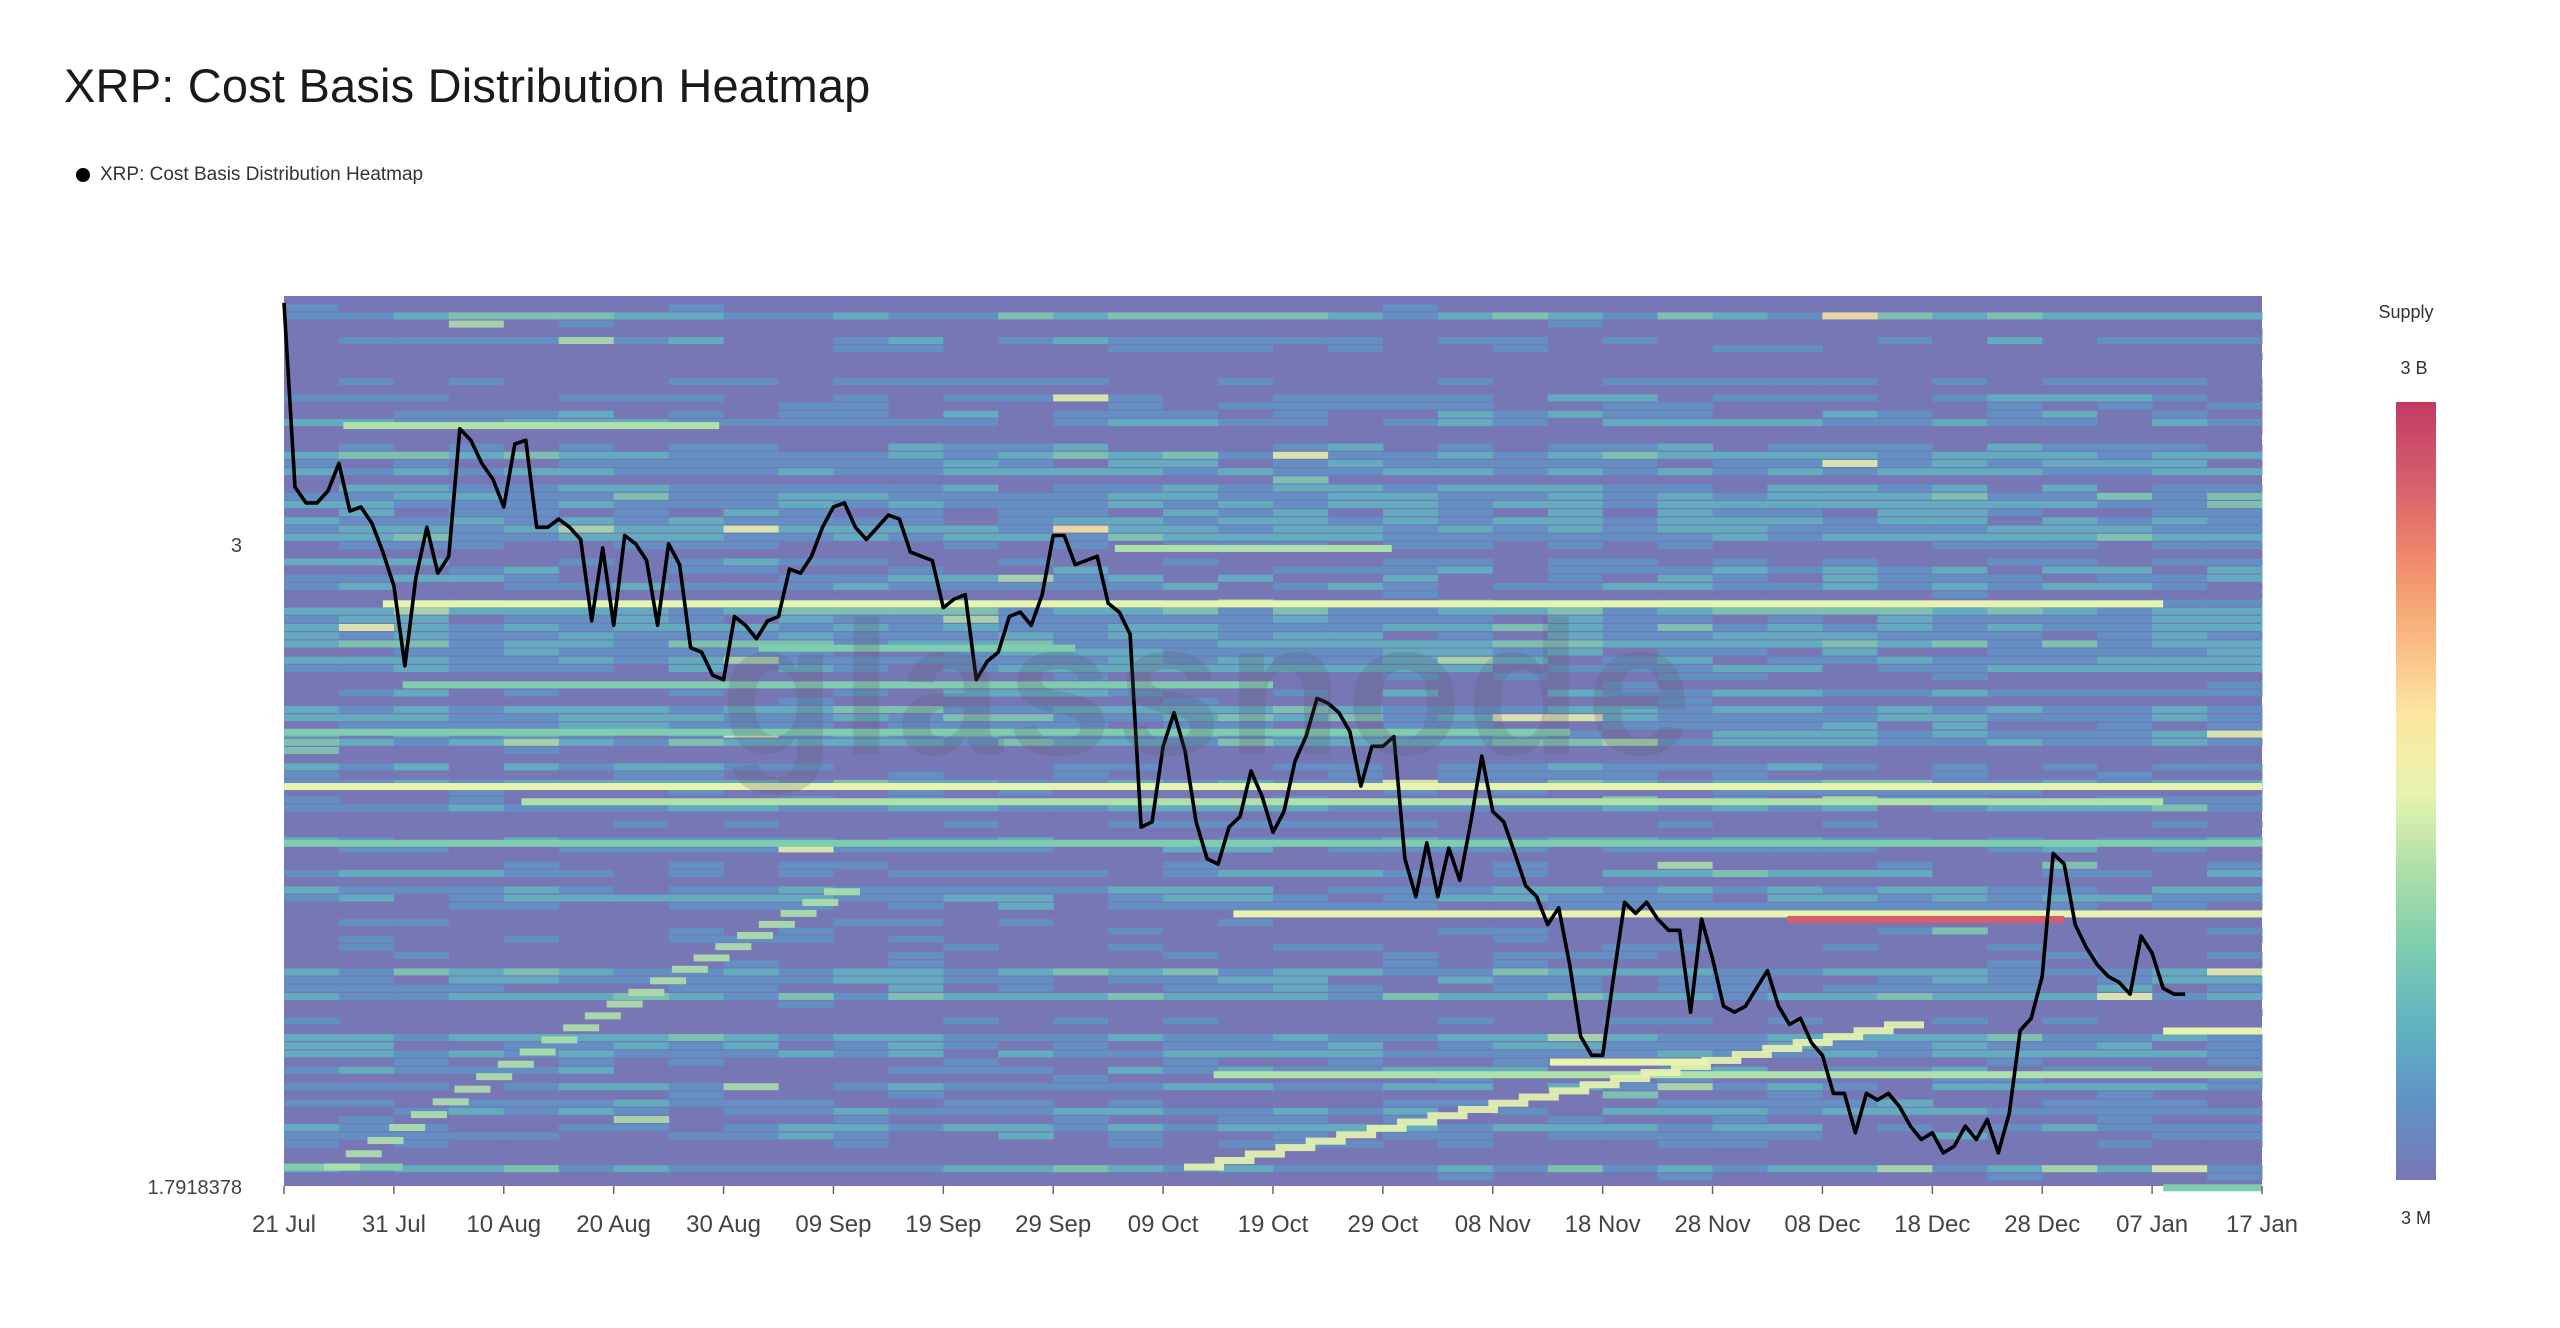 This screenshot has height=1328, width=2560. Describe the element at coordinates (249, 175) in the screenshot. I see `legend: XRP: Cost Basis Distribution Heatmap` at that location.